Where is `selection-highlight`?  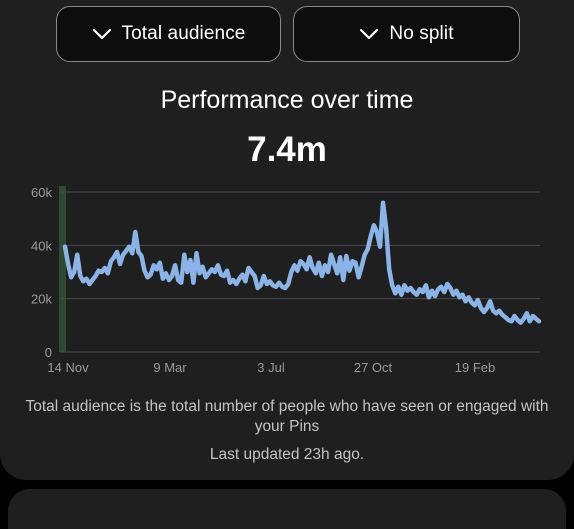 selection-highlight is located at coordinates (62, 269).